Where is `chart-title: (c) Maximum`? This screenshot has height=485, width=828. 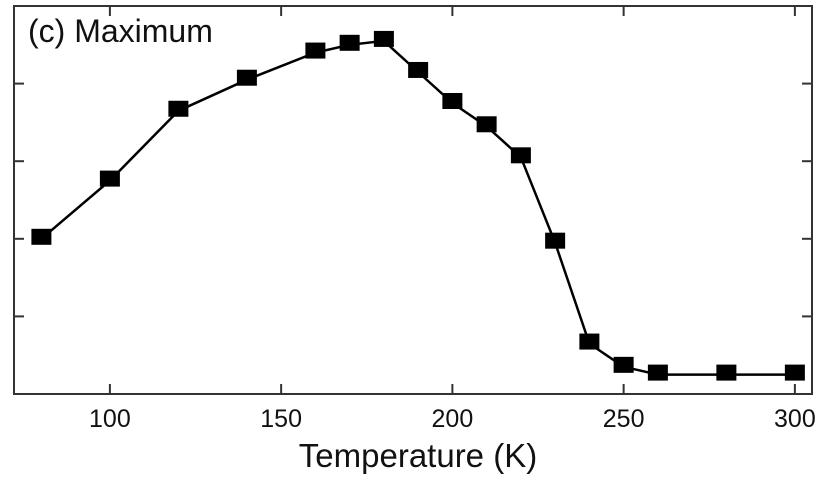 chart-title: (c) Maximum is located at coordinates (120, 31).